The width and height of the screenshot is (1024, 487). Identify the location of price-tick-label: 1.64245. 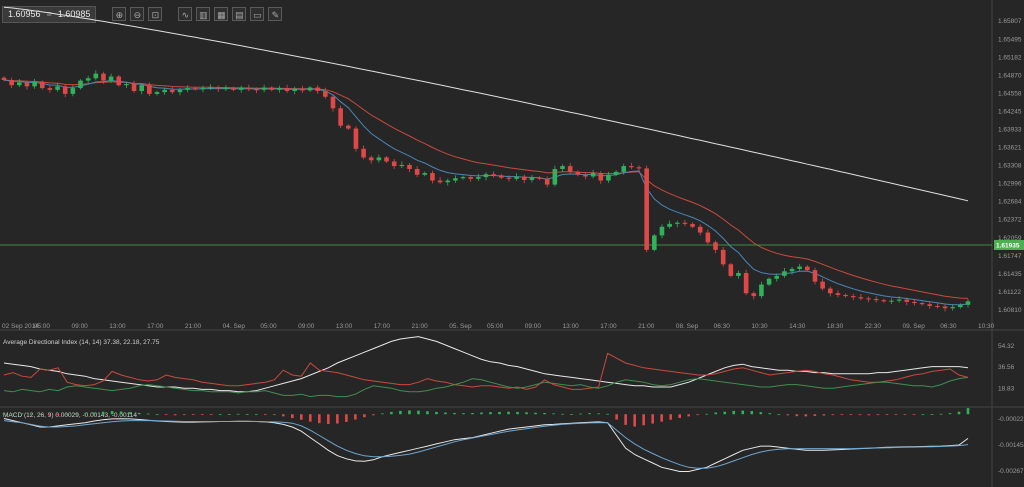
(1010, 111).